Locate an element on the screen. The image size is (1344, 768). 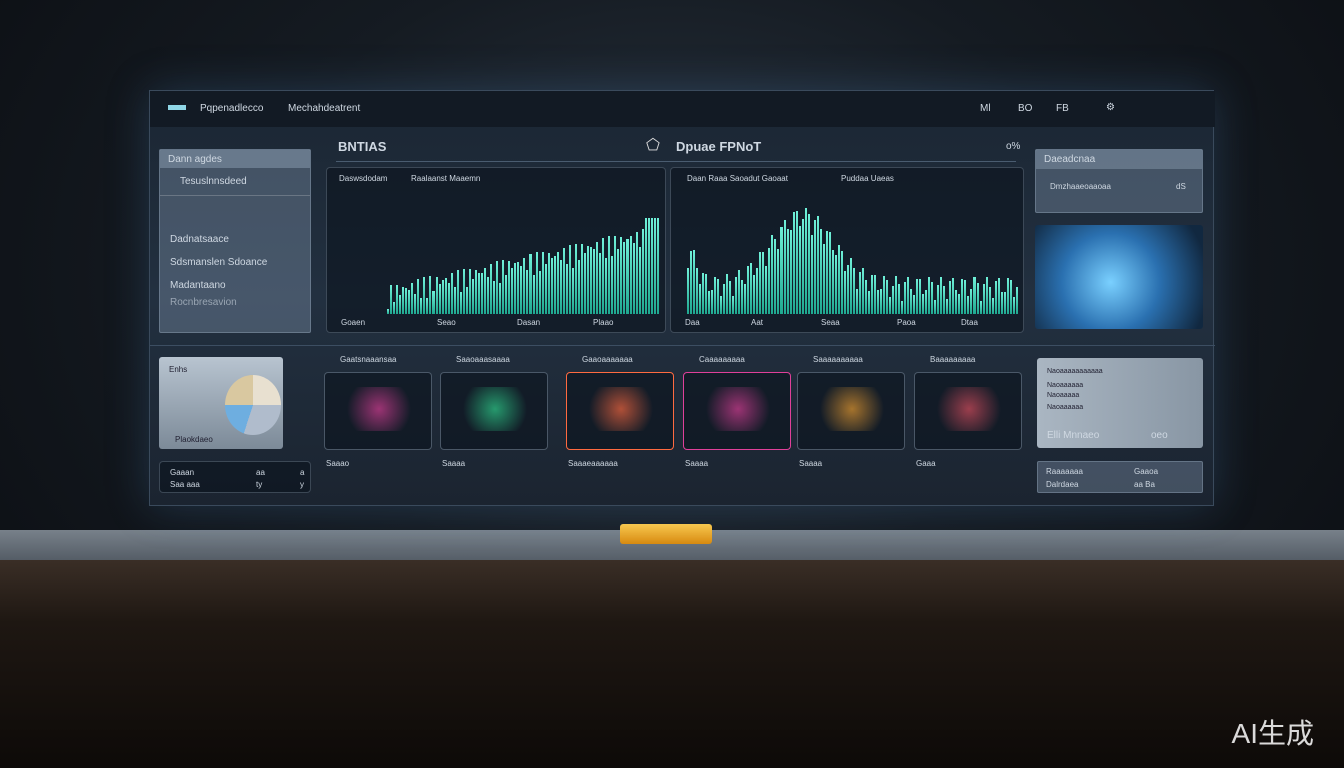
tile-title: Gaaoaaaaaaa is located at coordinates (607, 359).